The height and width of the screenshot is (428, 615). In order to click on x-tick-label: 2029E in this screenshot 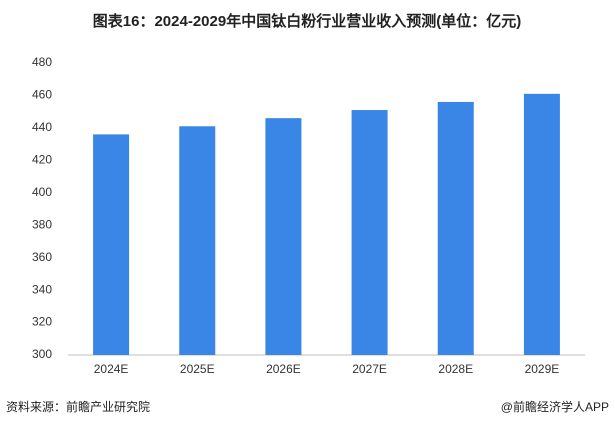, I will do `click(542, 369)`.